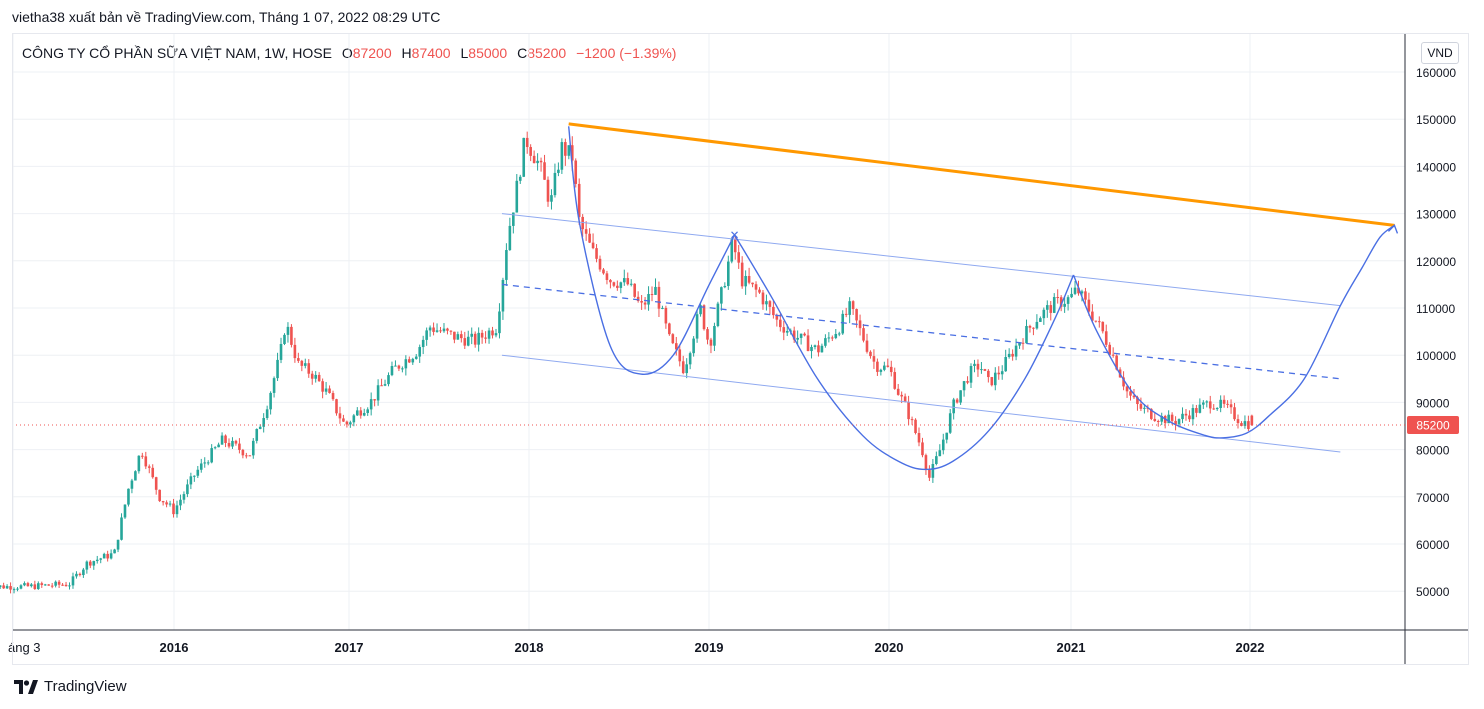 The height and width of the screenshot is (709, 1484). I want to click on symbol-title: CÔNG TY CỔ PHẦN SỮA VIỆT NAM, 1W, HOSE, so click(177, 53).